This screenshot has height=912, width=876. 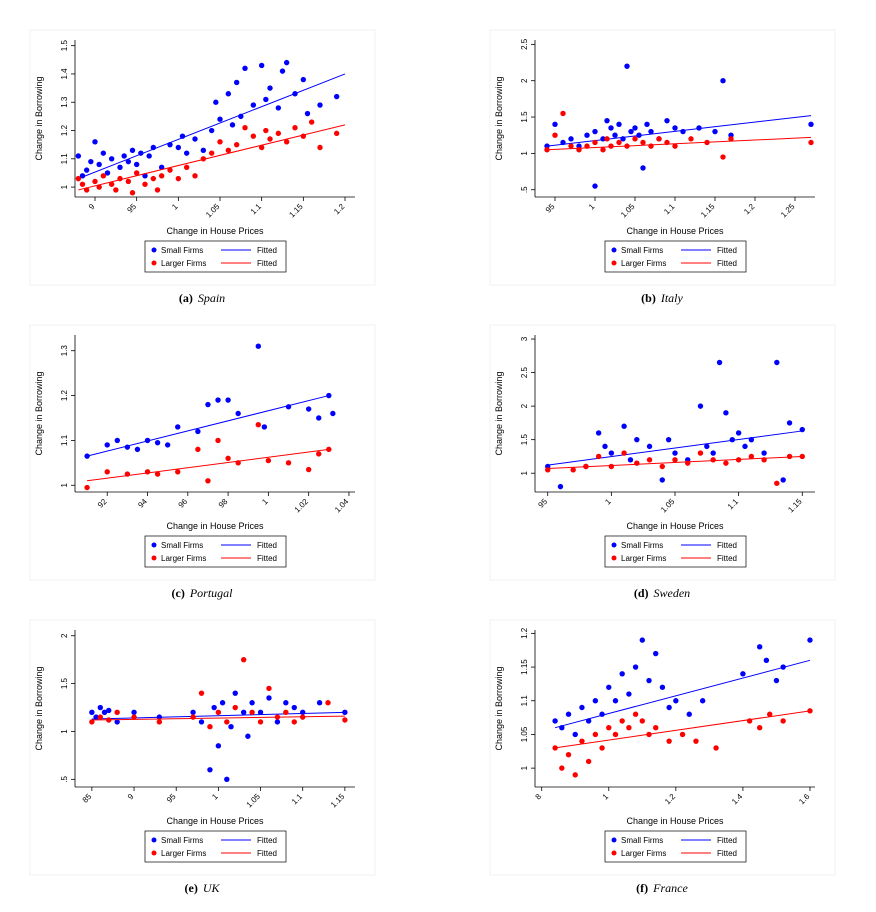 I want to click on caption-text: Portugal, so click(x=211, y=593).